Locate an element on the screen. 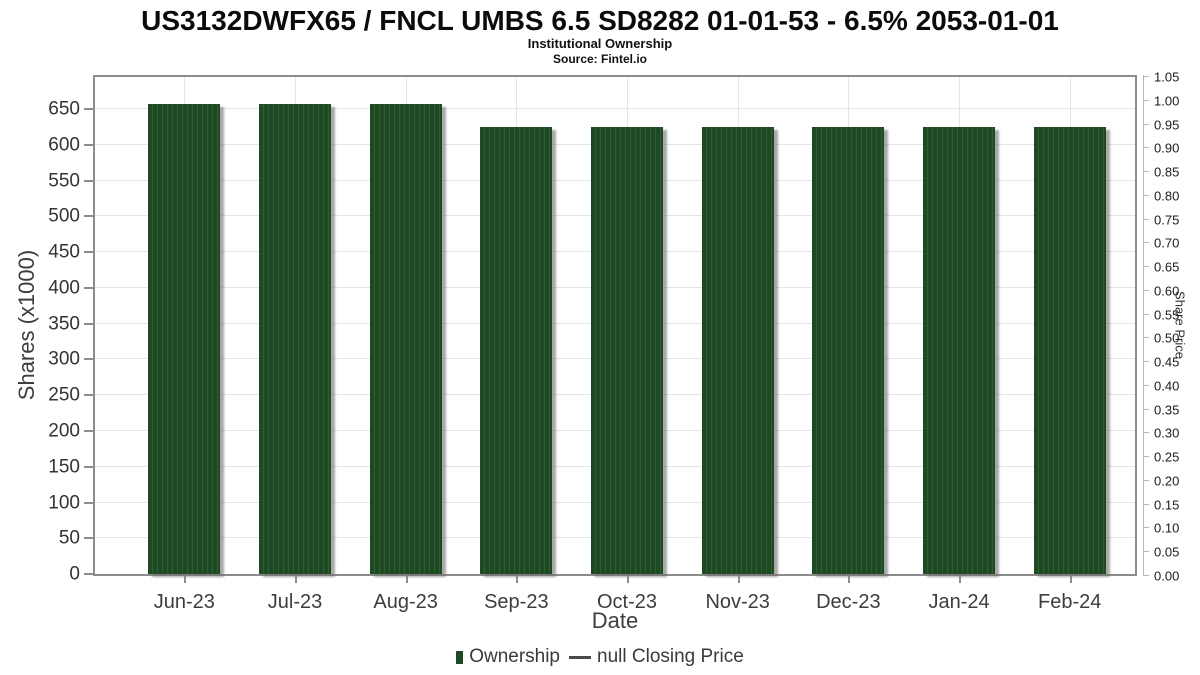 The height and width of the screenshot is (675, 1200). y-axis-title-right: Share Price is located at coordinates (1180, 325).